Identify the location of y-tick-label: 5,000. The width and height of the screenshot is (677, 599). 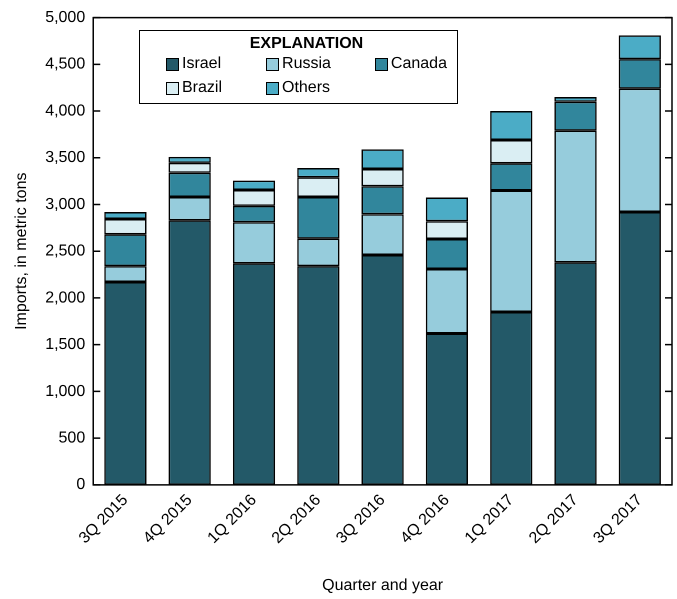
(65, 17).